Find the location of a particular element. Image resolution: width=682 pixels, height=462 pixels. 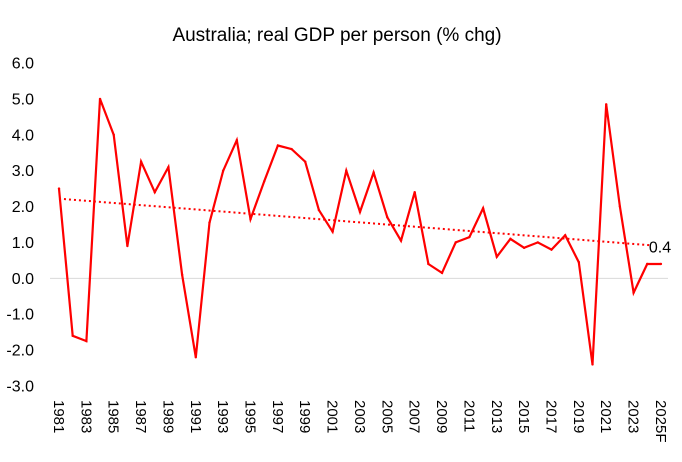

x-tick-label: 2007 is located at coordinates (414, 416).